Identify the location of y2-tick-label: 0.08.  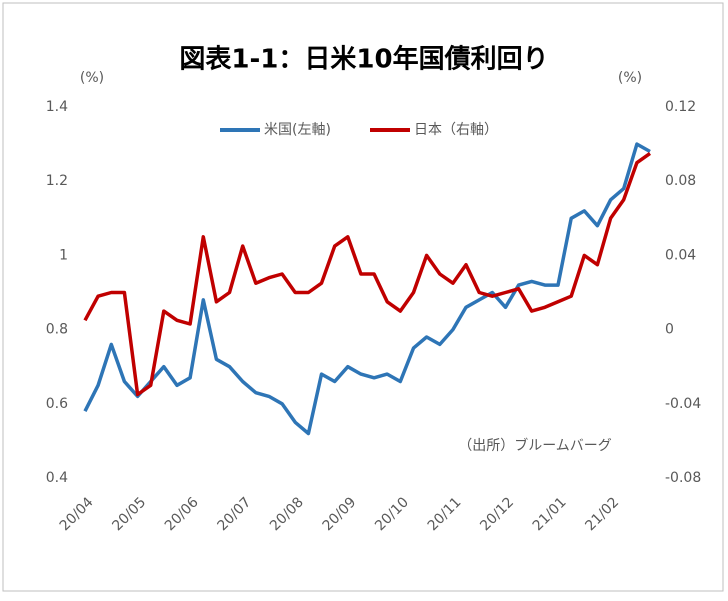
(680, 181).